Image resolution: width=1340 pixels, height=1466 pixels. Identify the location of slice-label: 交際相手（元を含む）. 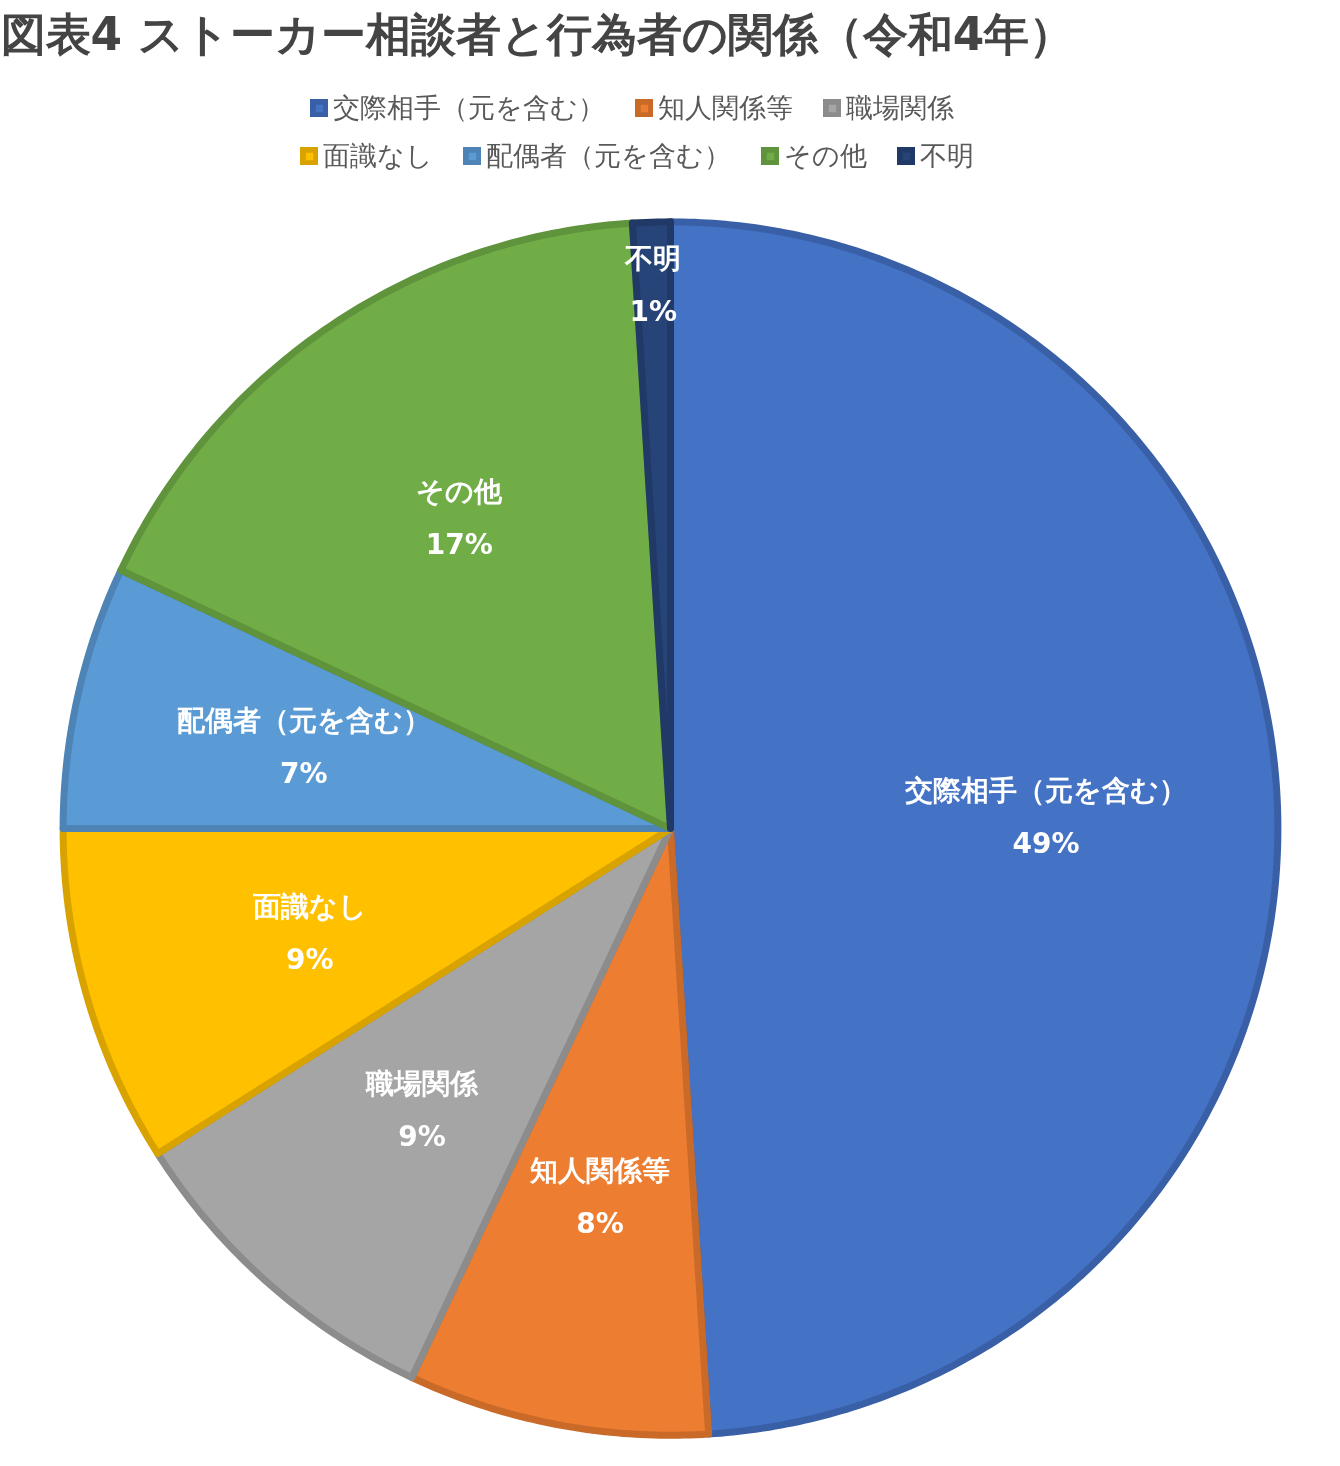
(1046, 790).